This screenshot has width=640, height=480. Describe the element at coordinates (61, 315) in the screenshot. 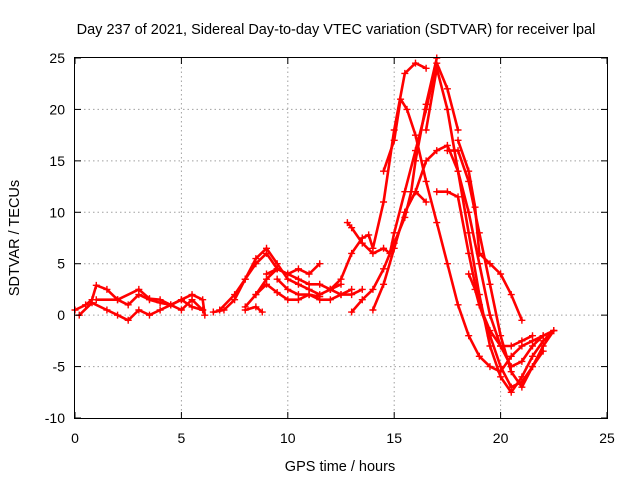

I see `y-tick-label: 0` at that location.